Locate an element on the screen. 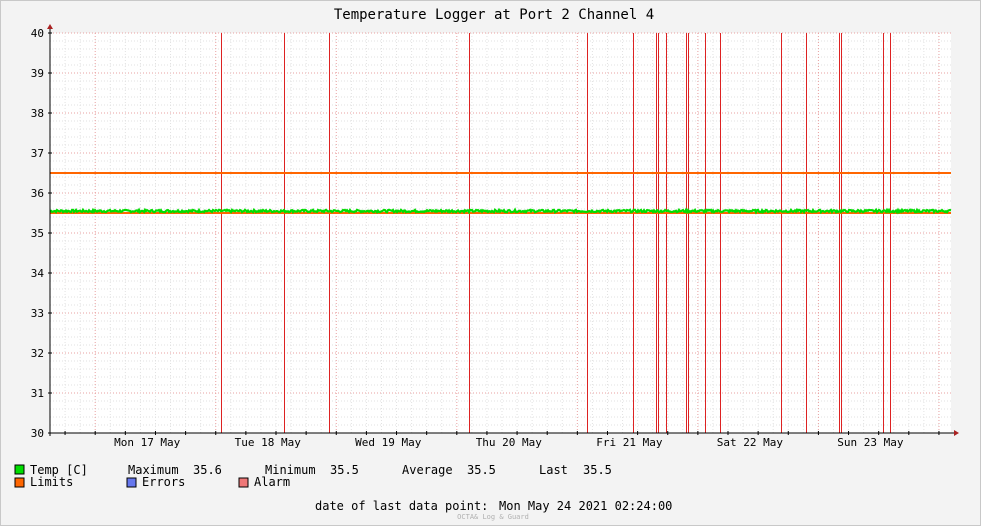  legend-stat-last-label: Last is located at coordinates (553, 470).